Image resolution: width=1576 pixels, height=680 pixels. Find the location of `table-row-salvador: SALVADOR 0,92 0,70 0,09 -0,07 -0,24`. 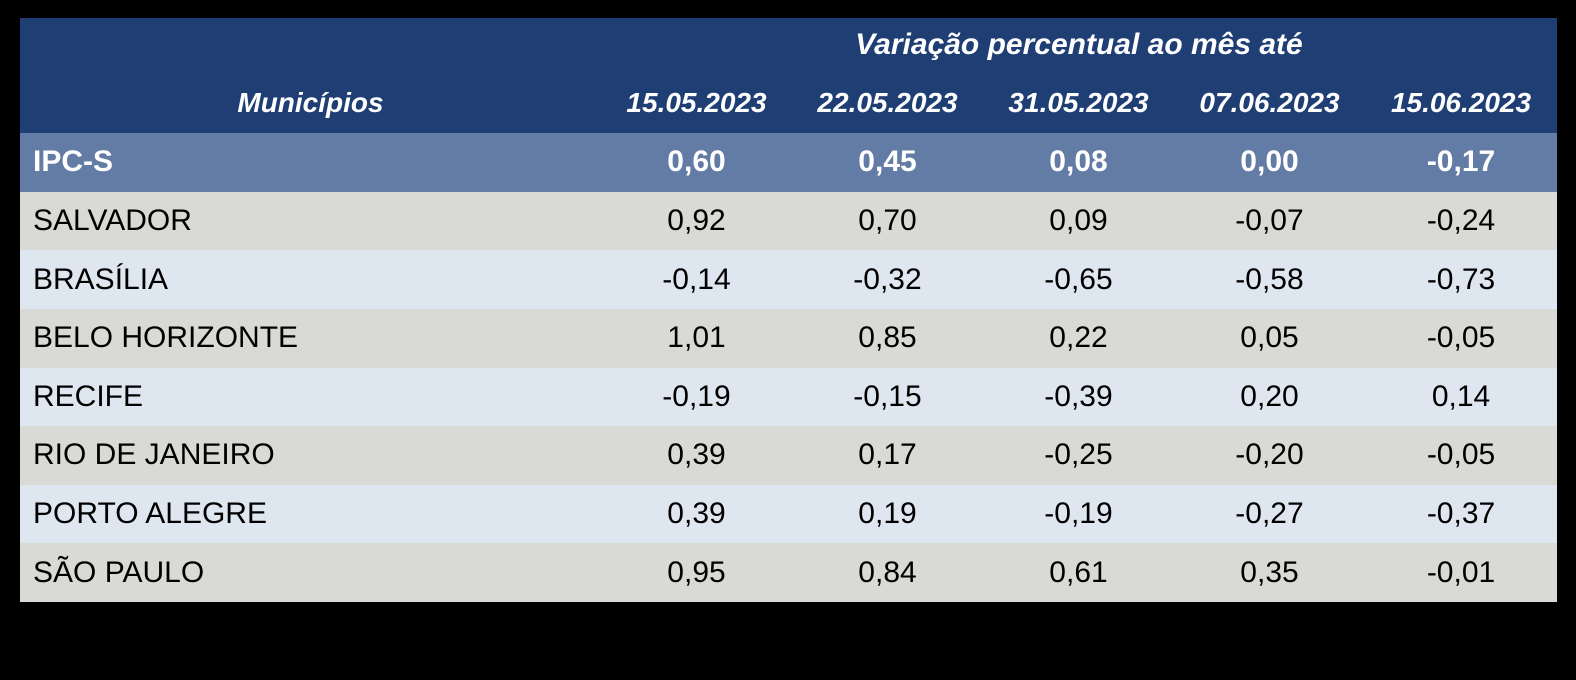

table-row-salvador: SALVADOR 0,92 0,70 0,09 -0,07 -0,24 is located at coordinates (789, 221).